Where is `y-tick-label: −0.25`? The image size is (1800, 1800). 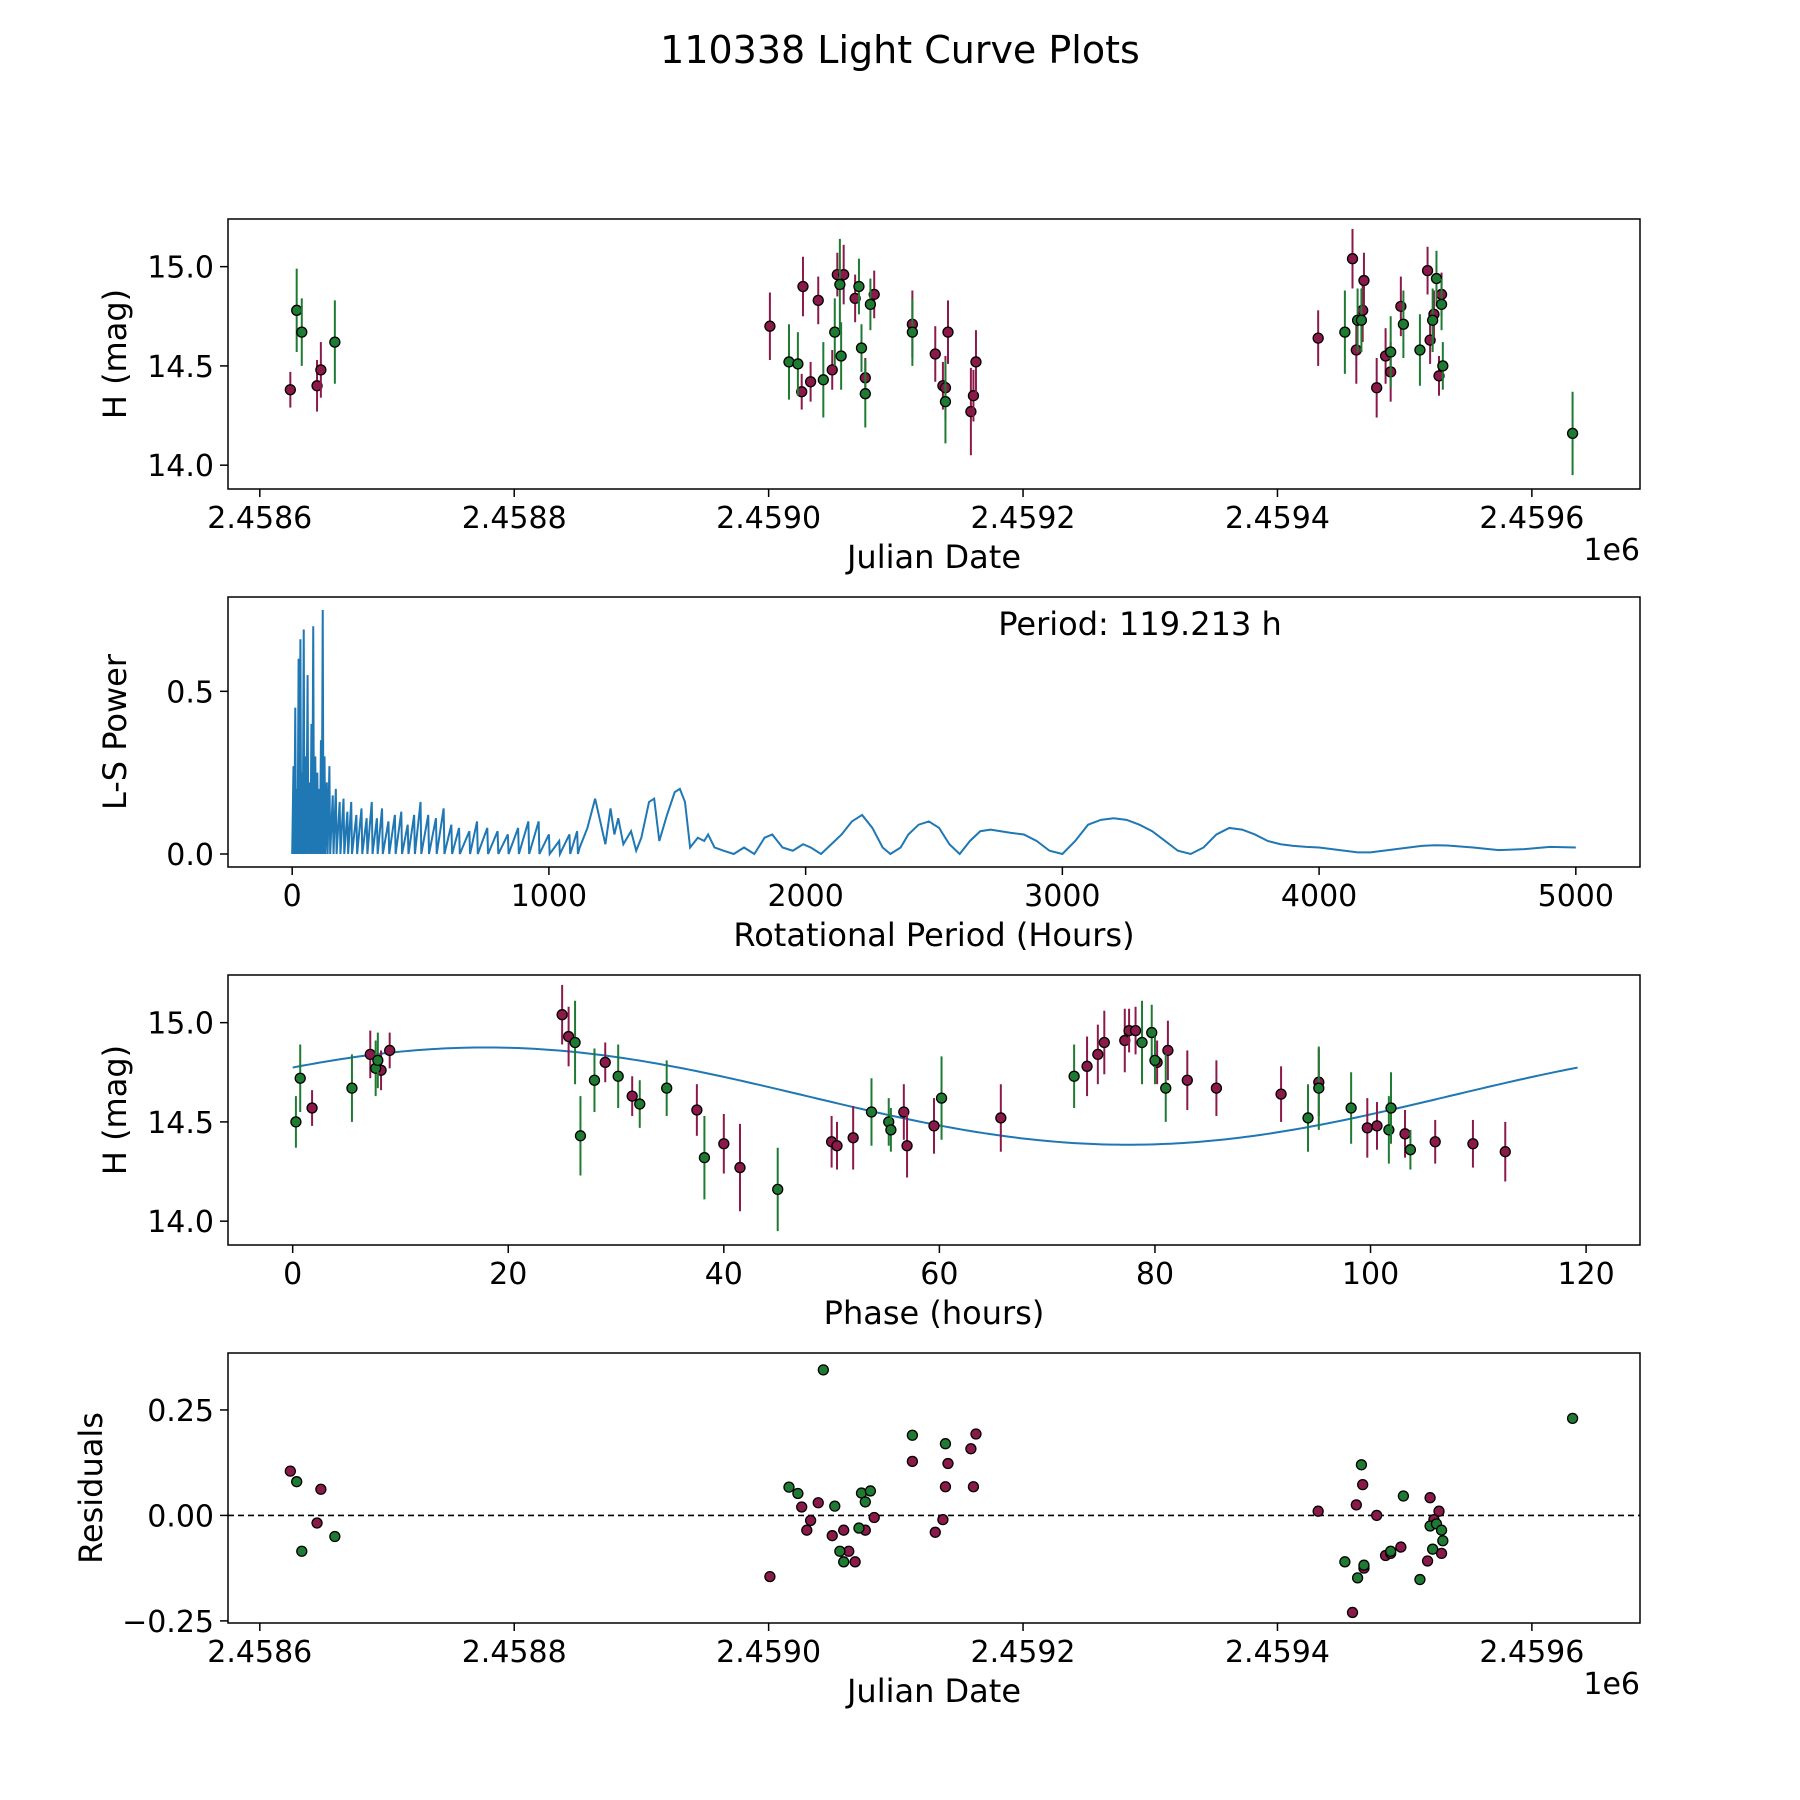 y-tick-label: −0.25 is located at coordinates (168, 1622).